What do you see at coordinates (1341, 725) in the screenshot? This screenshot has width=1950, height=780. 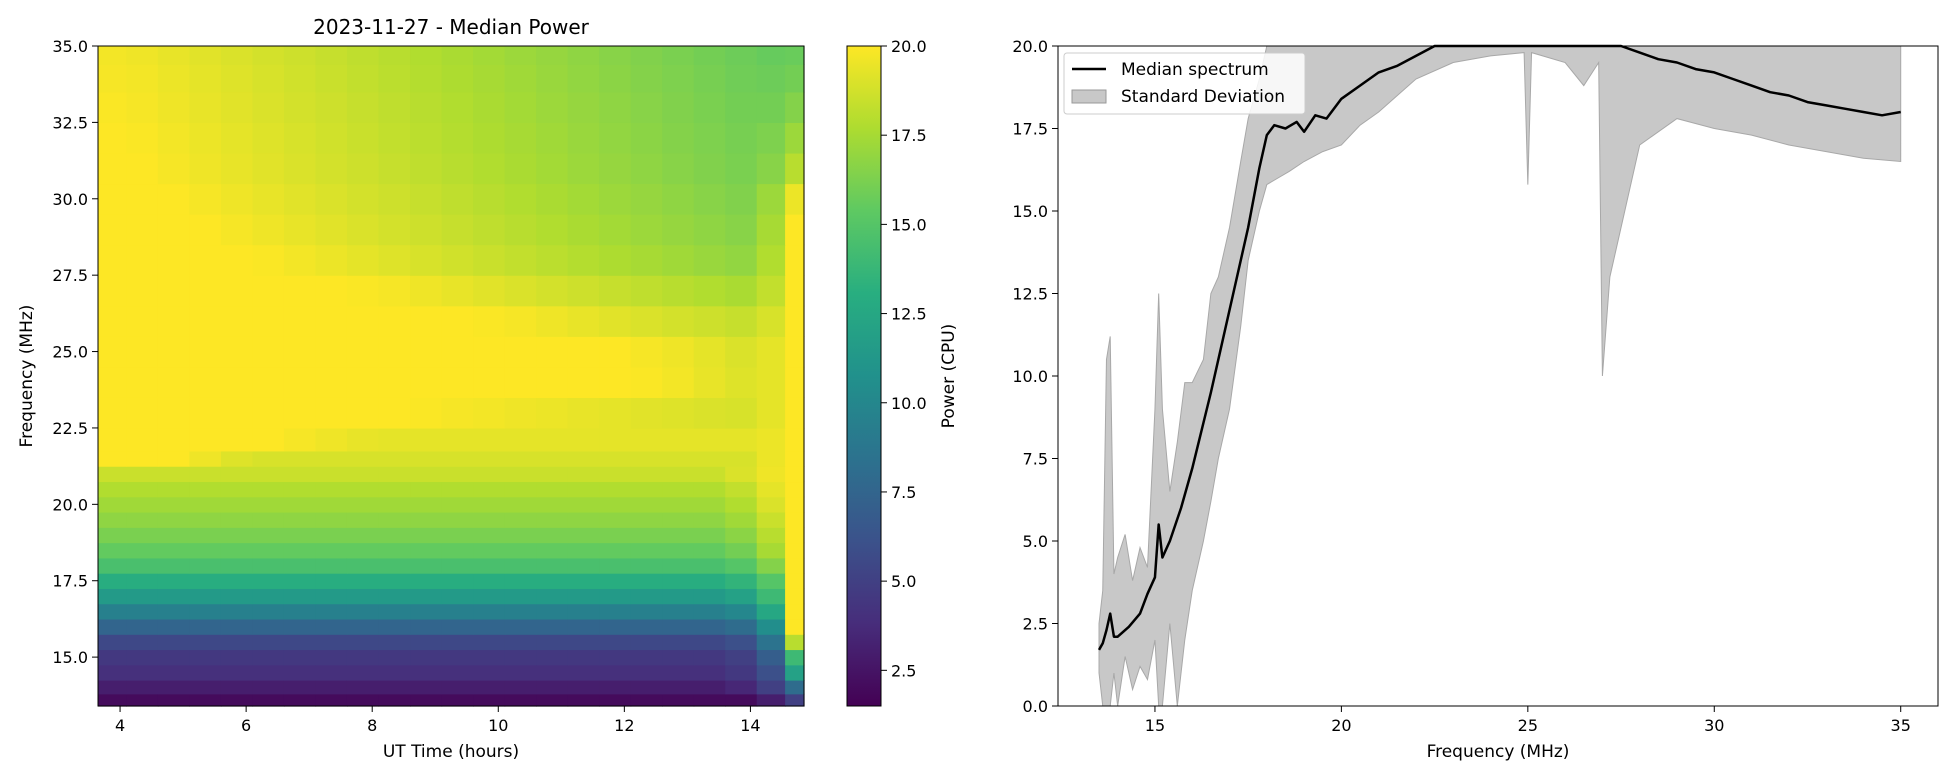 I see `spectrum-x-tick-label: 20` at bounding box center [1341, 725].